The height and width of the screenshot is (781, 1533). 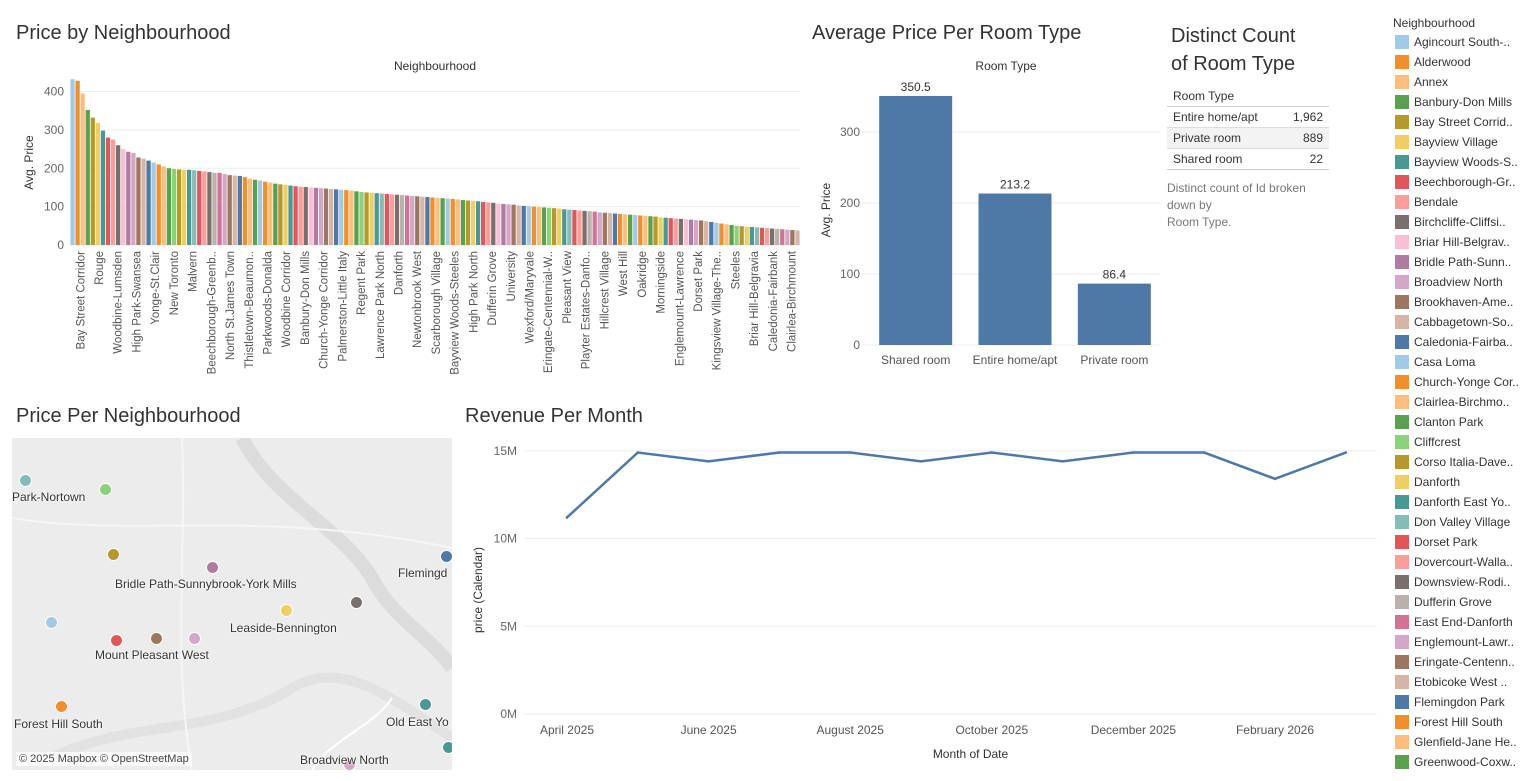 I want to click on table-row: Private room 889, so click(x=1248, y=138).